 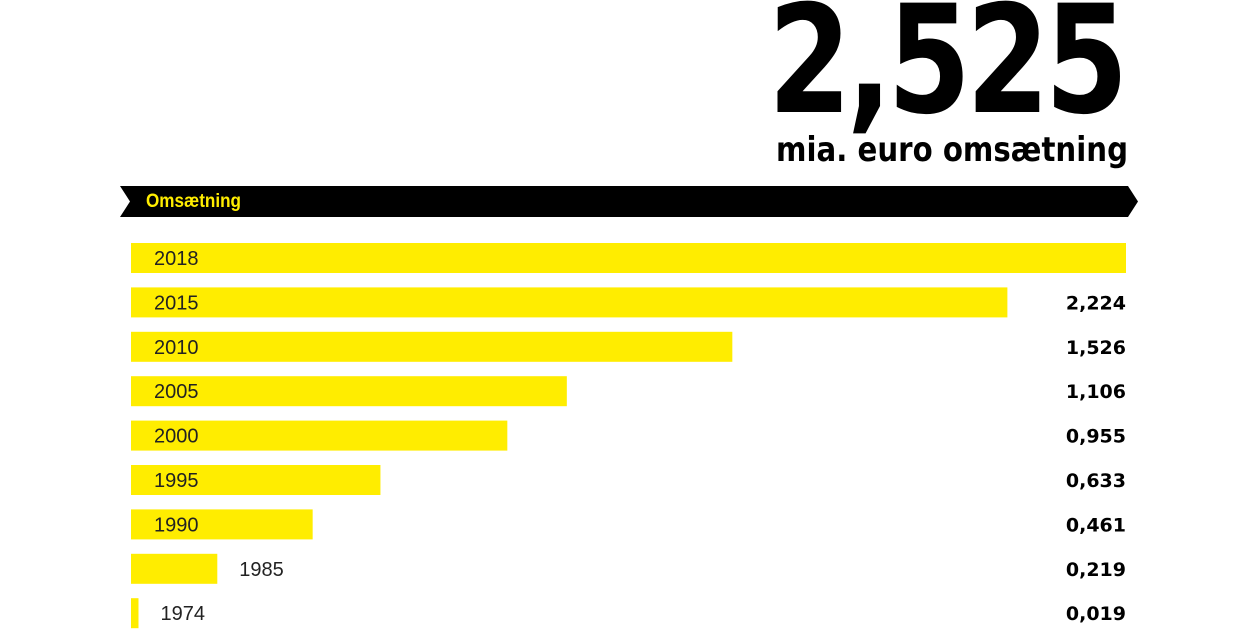 What do you see at coordinates (182, 614) in the screenshot?
I see `year-label-1974: 1974` at bounding box center [182, 614].